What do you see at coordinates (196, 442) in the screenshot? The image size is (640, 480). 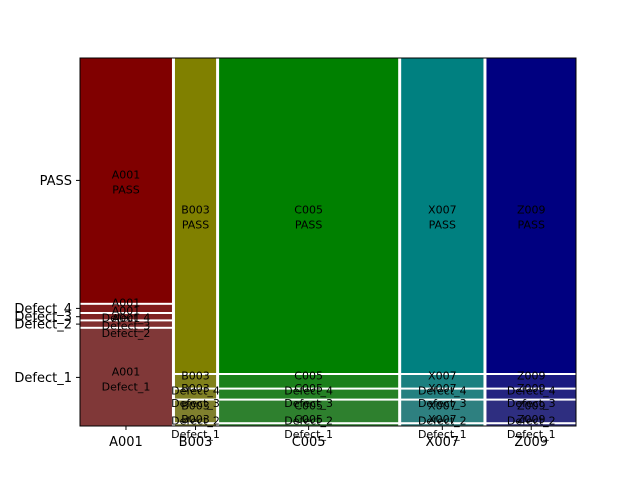 I see `x-tick-label-b003: B003` at bounding box center [196, 442].